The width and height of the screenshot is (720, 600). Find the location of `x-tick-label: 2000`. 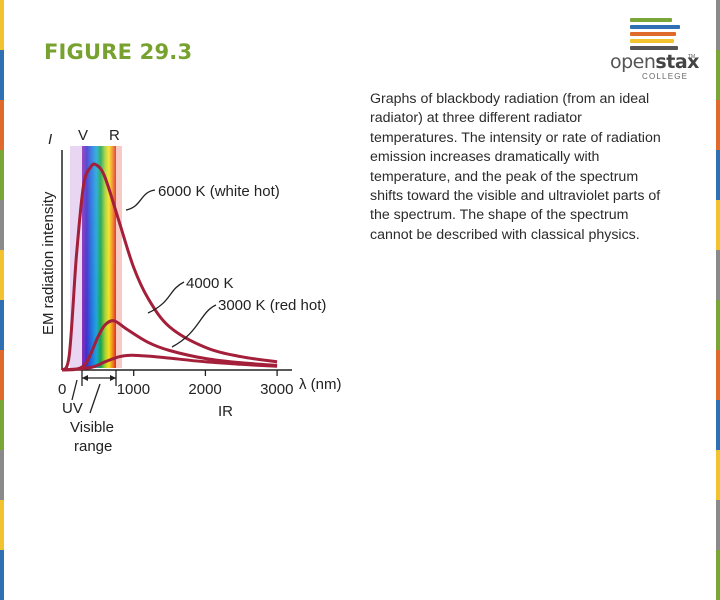

x-tick-label: 2000 is located at coordinates (204, 389).